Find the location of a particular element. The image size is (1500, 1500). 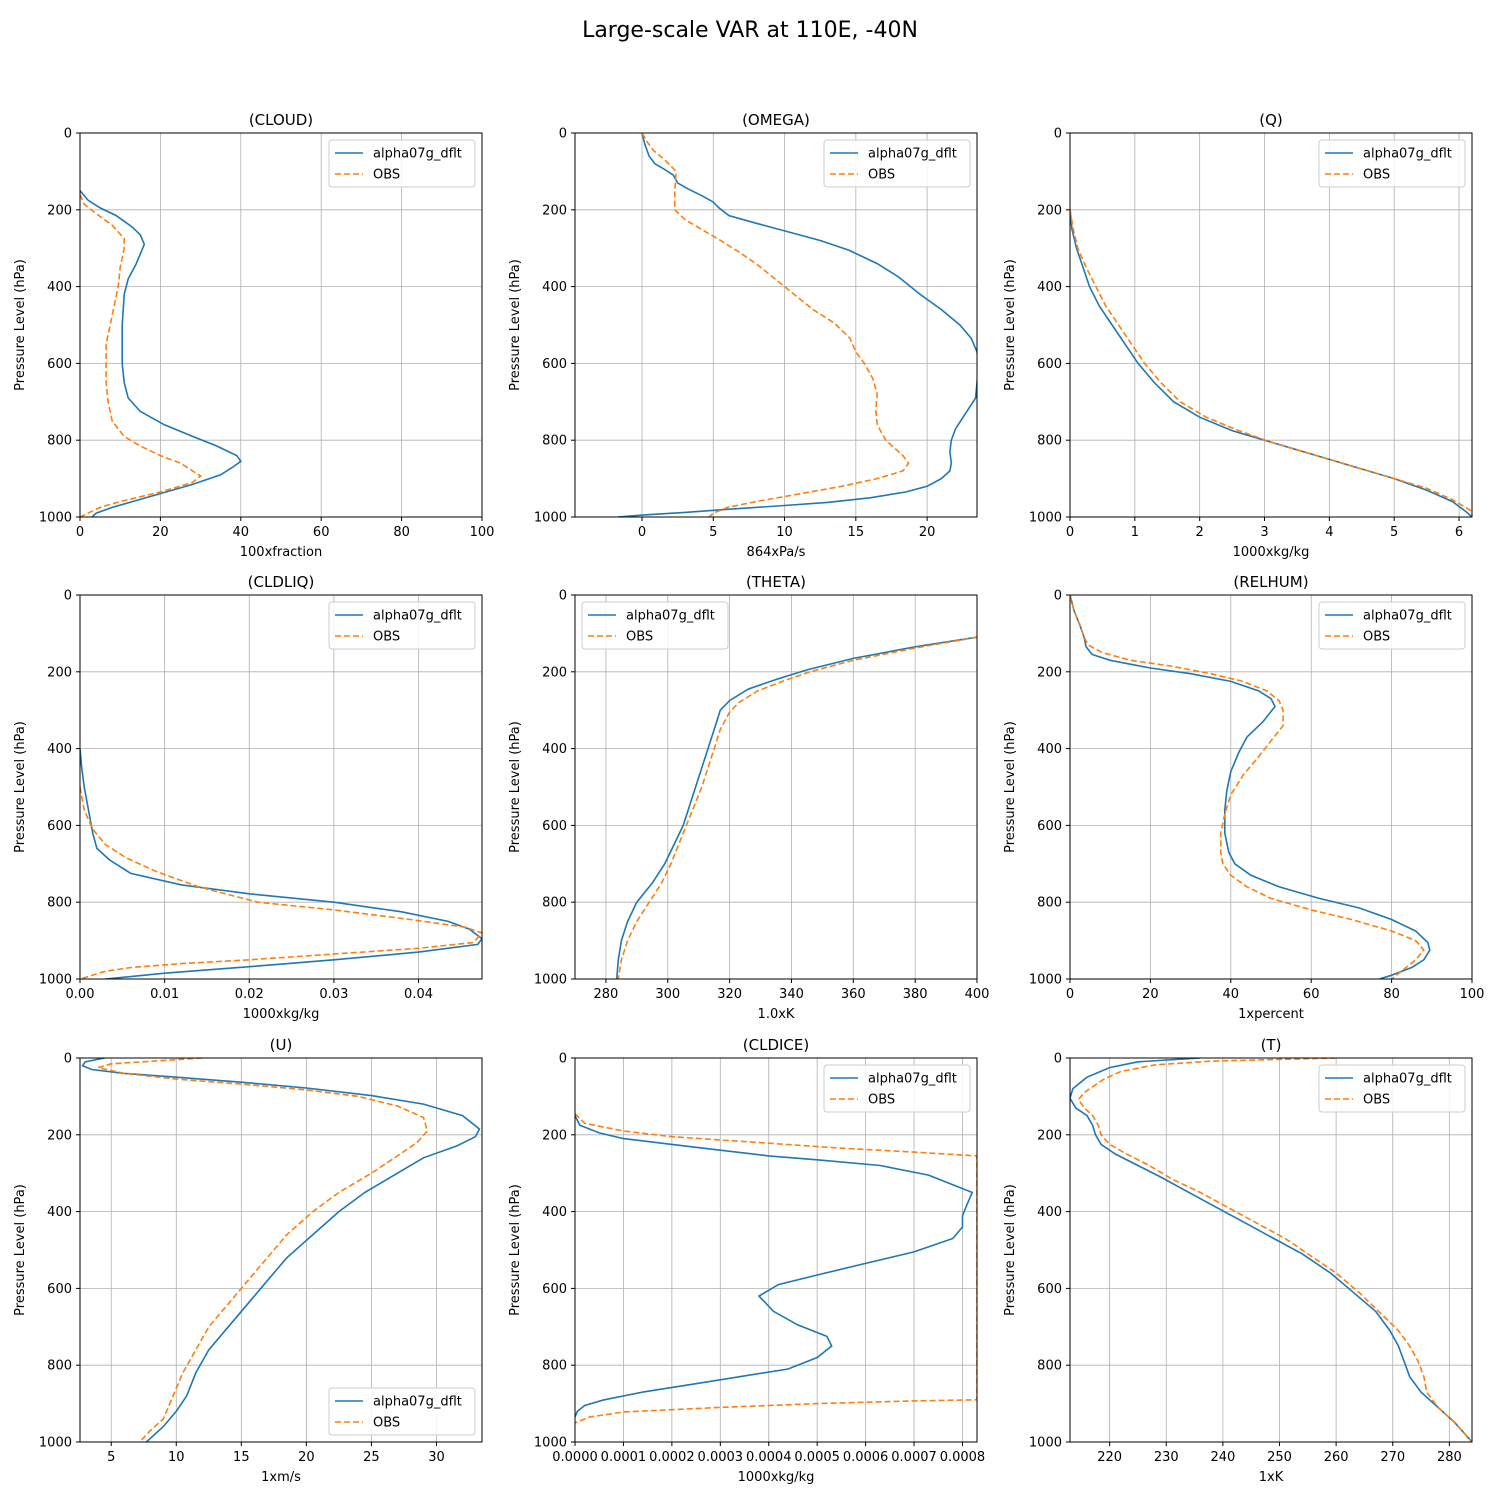

x-tick-label: 0.02 is located at coordinates (249, 994).